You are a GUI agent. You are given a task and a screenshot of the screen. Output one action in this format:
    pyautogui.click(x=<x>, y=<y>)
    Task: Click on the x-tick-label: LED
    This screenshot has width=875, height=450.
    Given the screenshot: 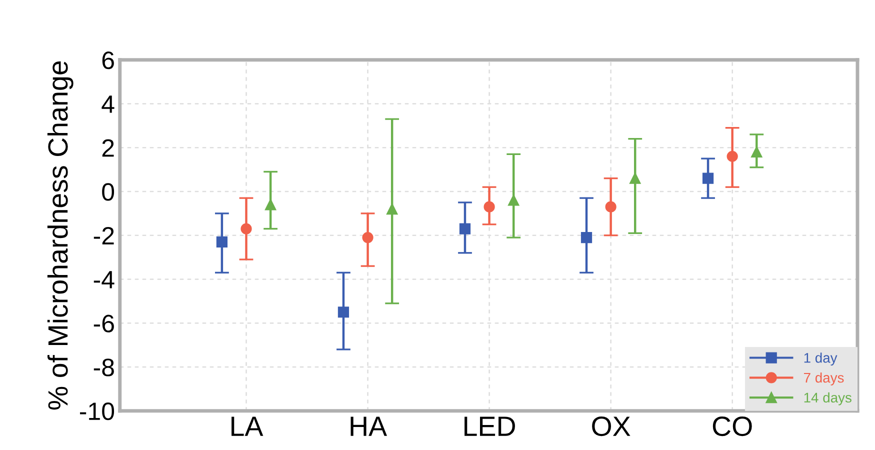 What is the action you would take?
    pyautogui.click(x=489, y=426)
    